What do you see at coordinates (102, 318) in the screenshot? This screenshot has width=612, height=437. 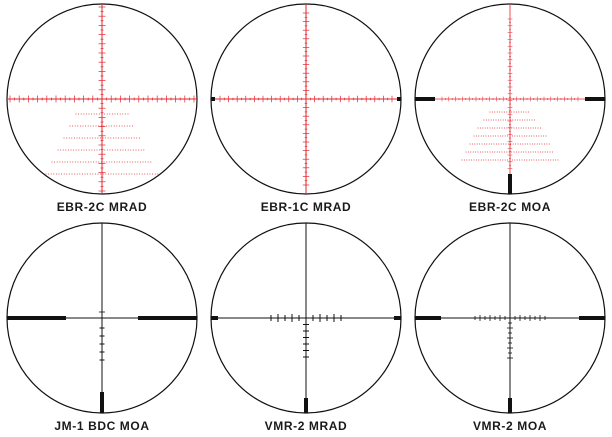 I see `reticle-jm-1-bdc-moa` at bounding box center [102, 318].